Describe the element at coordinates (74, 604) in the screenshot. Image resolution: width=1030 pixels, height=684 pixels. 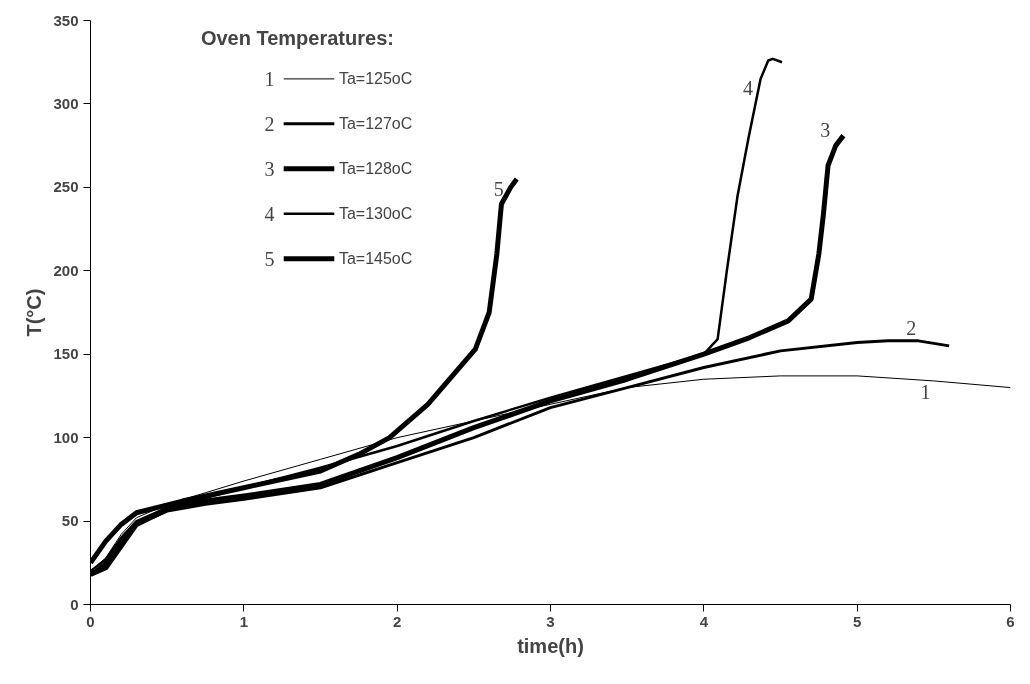
I see `y-tick-label: 0` at that location.